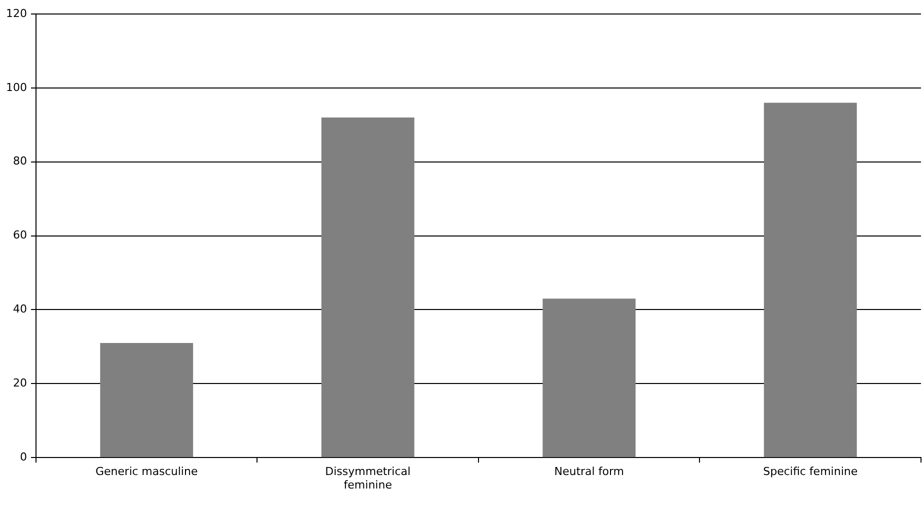 This screenshot has height=515, width=923. What do you see at coordinates (19, 235) in the screenshot?
I see `y-tick-label: 60` at bounding box center [19, 235].